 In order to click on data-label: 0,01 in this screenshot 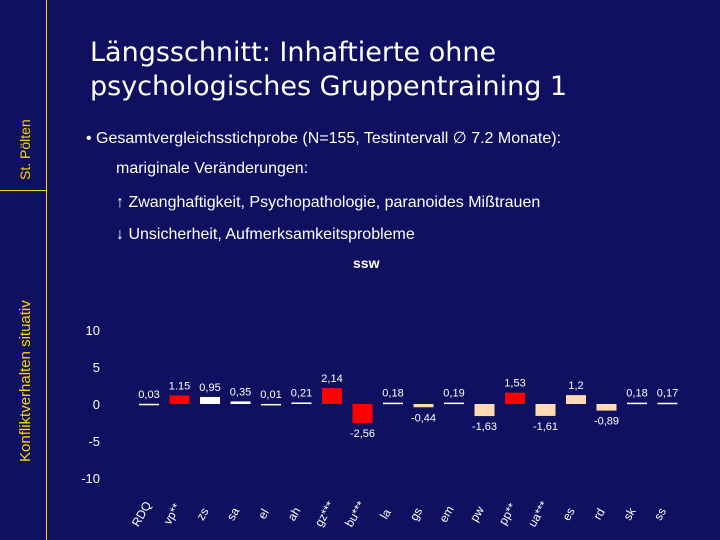, I will do `click(270, 395)`.